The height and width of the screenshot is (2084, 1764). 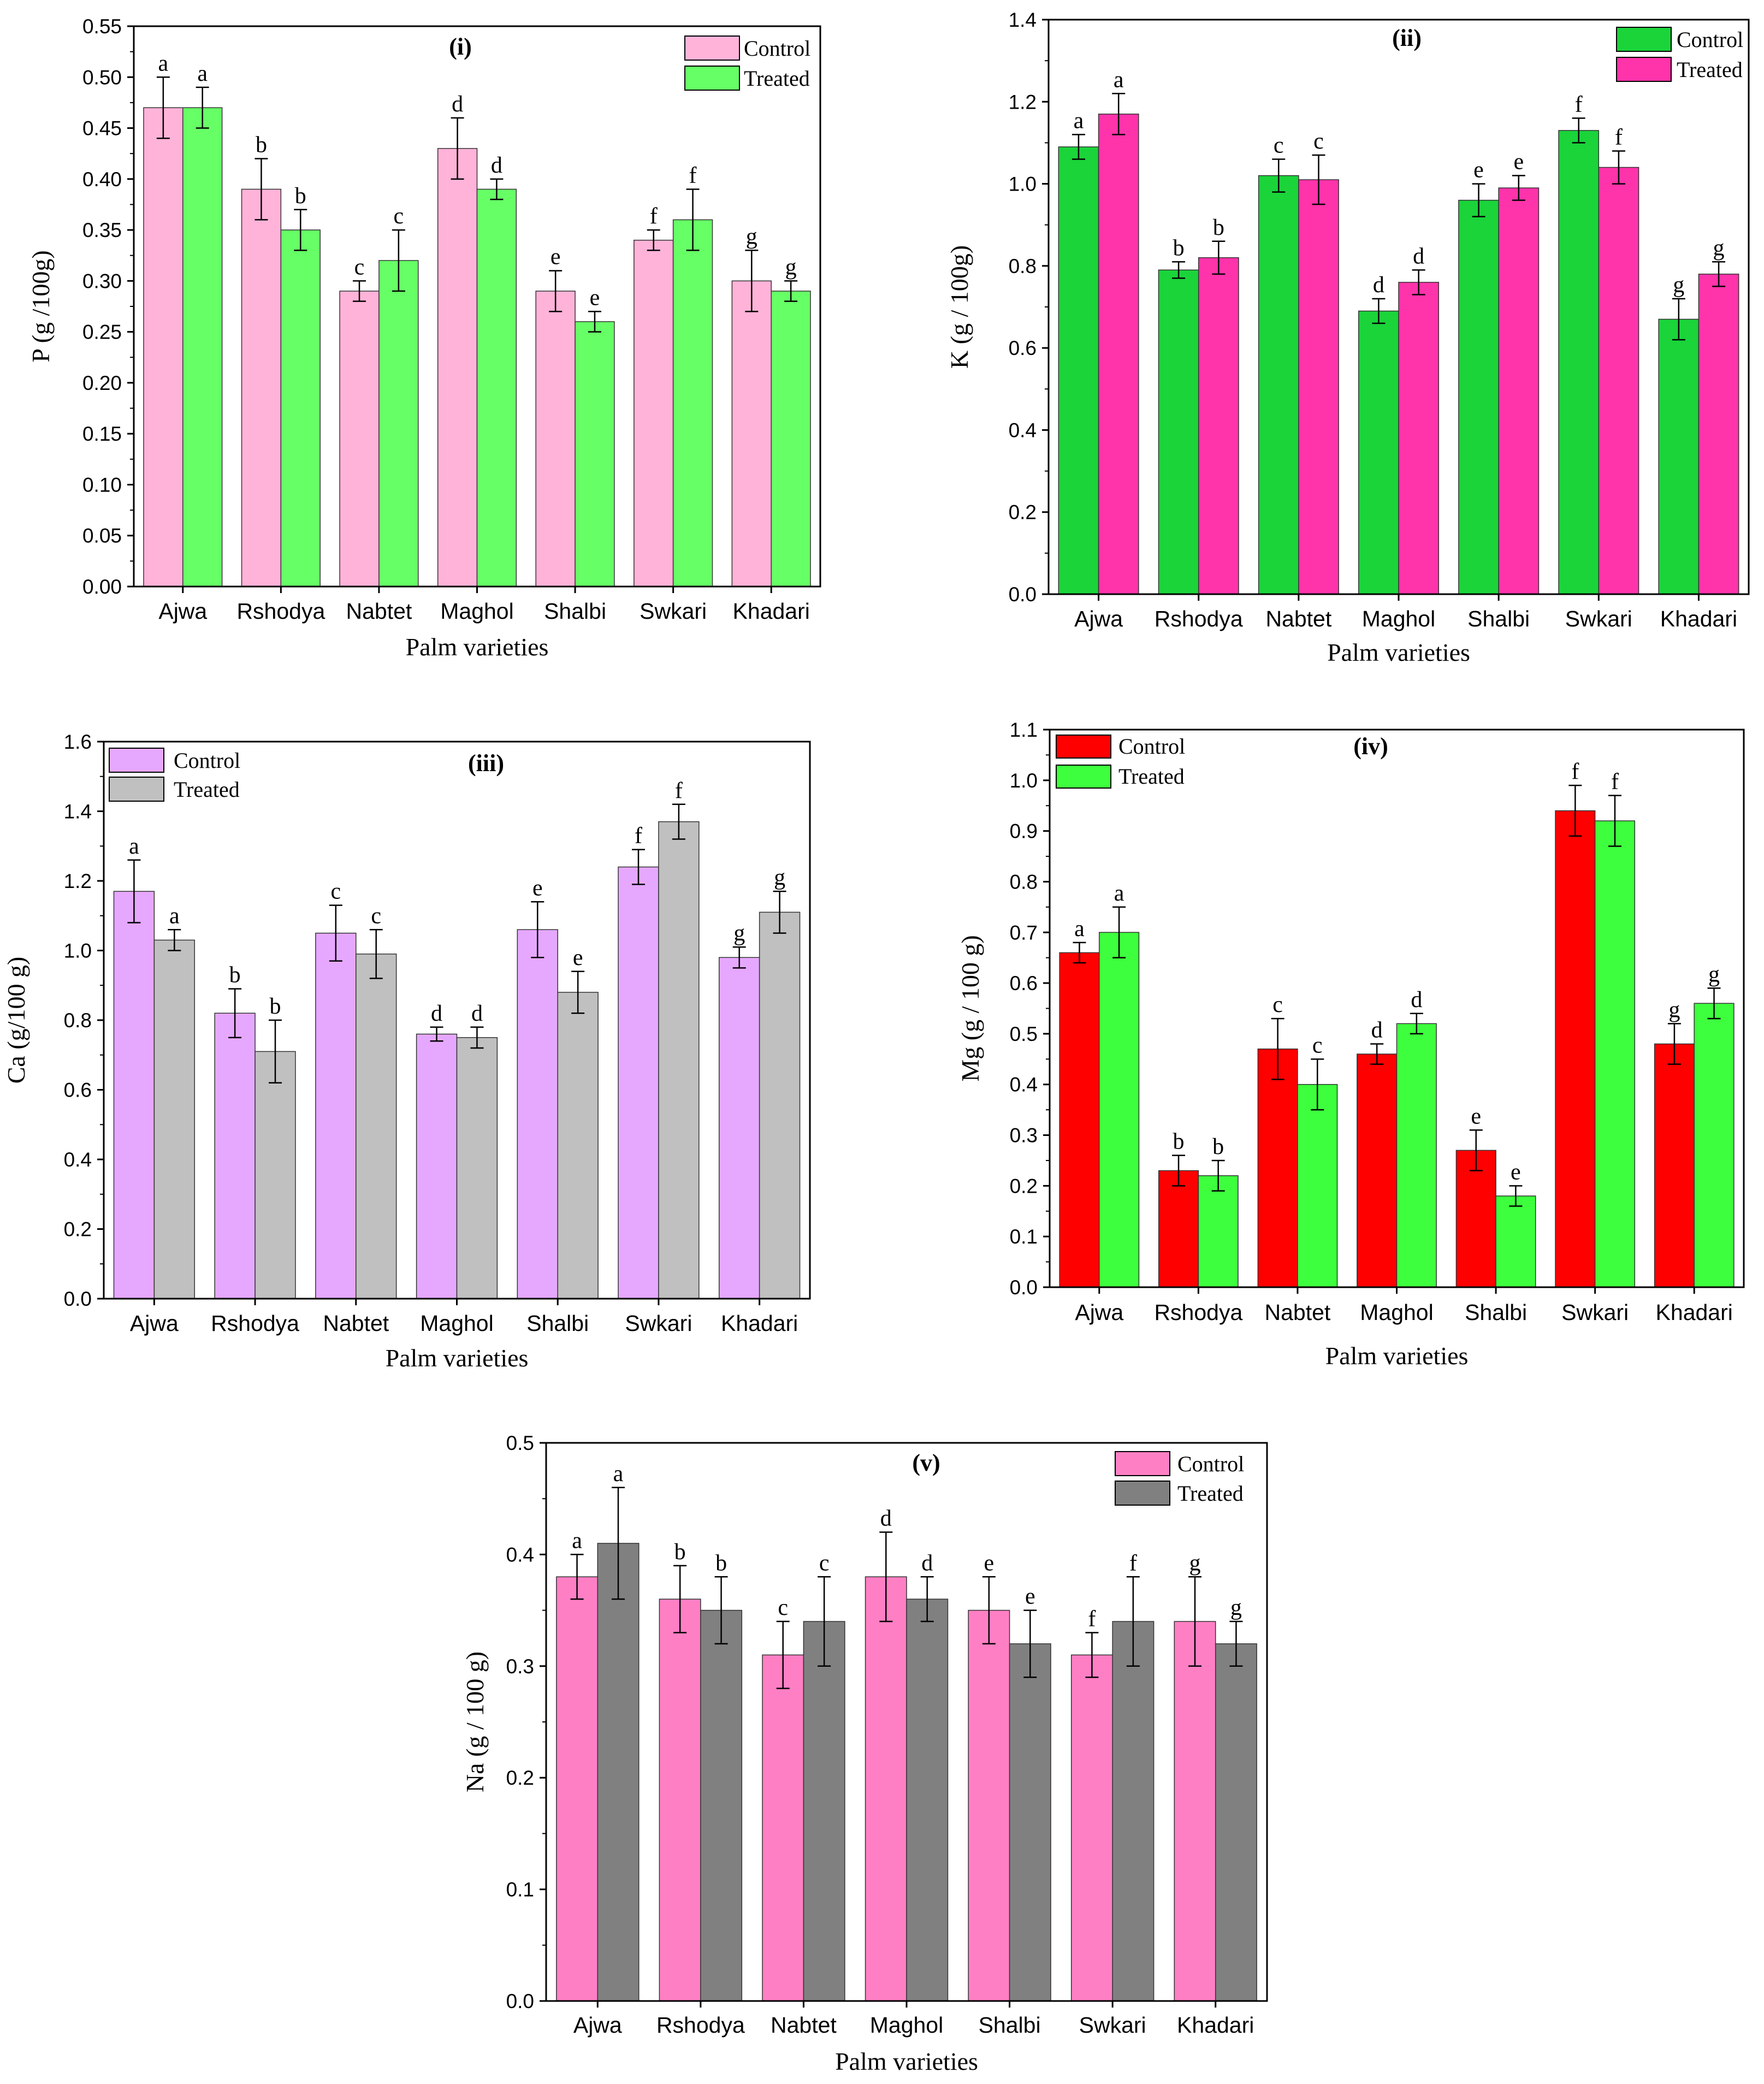 I want to click on panel-title: (i), so click(x=460, y=47).